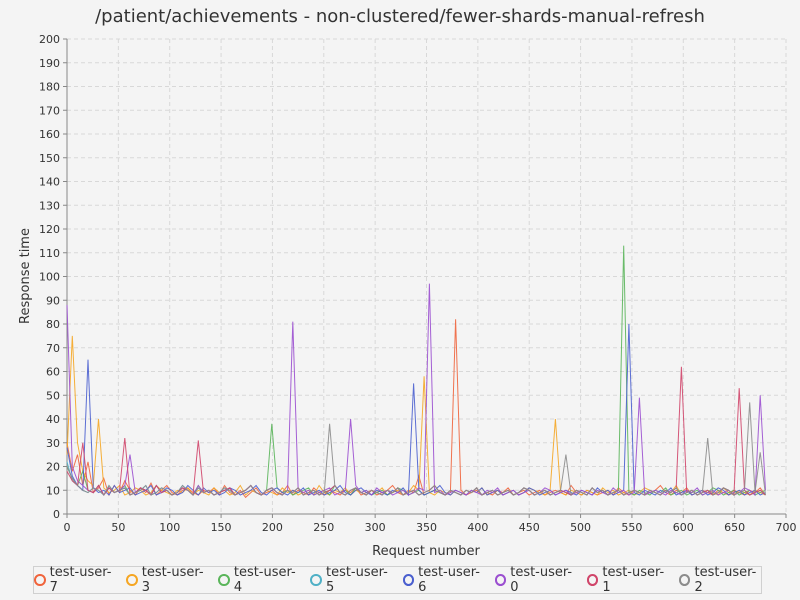 Image resolution: width=800 pixels, height=600 pixels. What do you see at coordinates (786, 527) in the screenshot?
I see `x-tick-label: 700` at bounding box center [786, 527].